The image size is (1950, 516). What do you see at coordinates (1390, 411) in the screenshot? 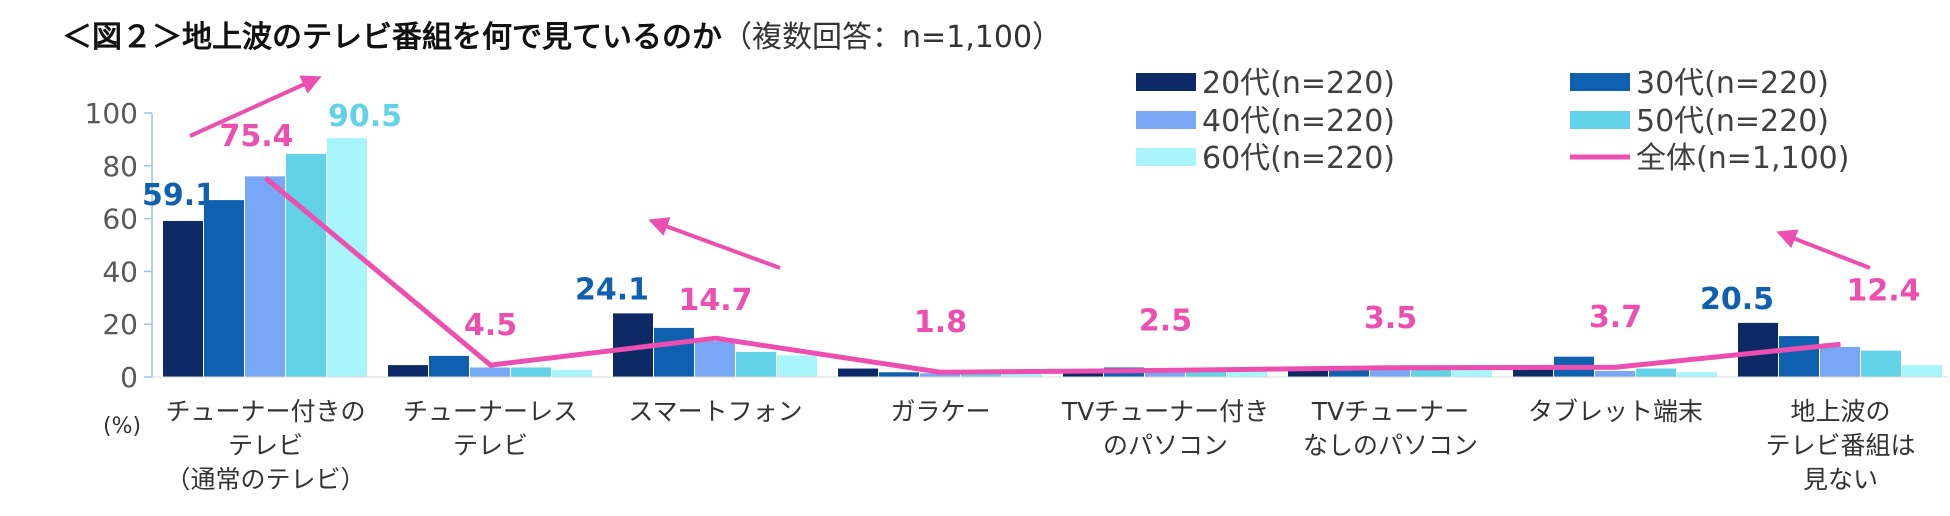
I see `category-label: TVチューナー` at bounding box center [1390, 411].